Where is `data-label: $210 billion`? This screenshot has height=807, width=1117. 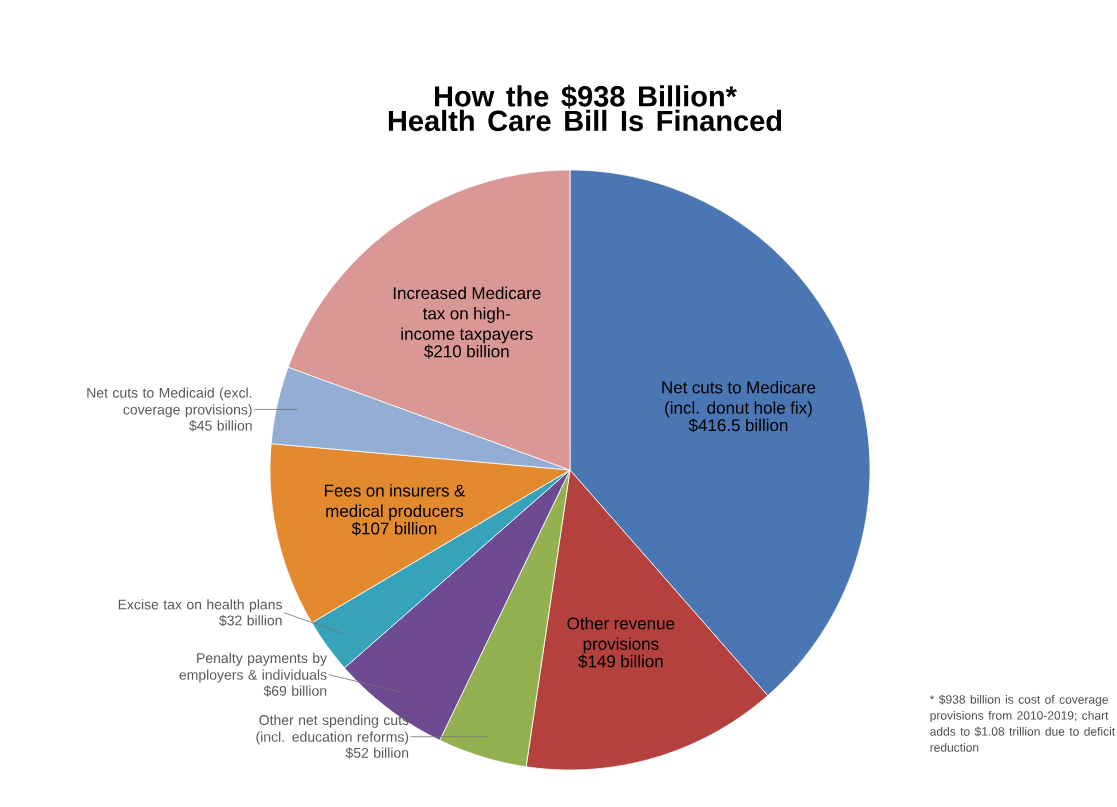
data-label: $210 billion is located at coordinates (466, 351).